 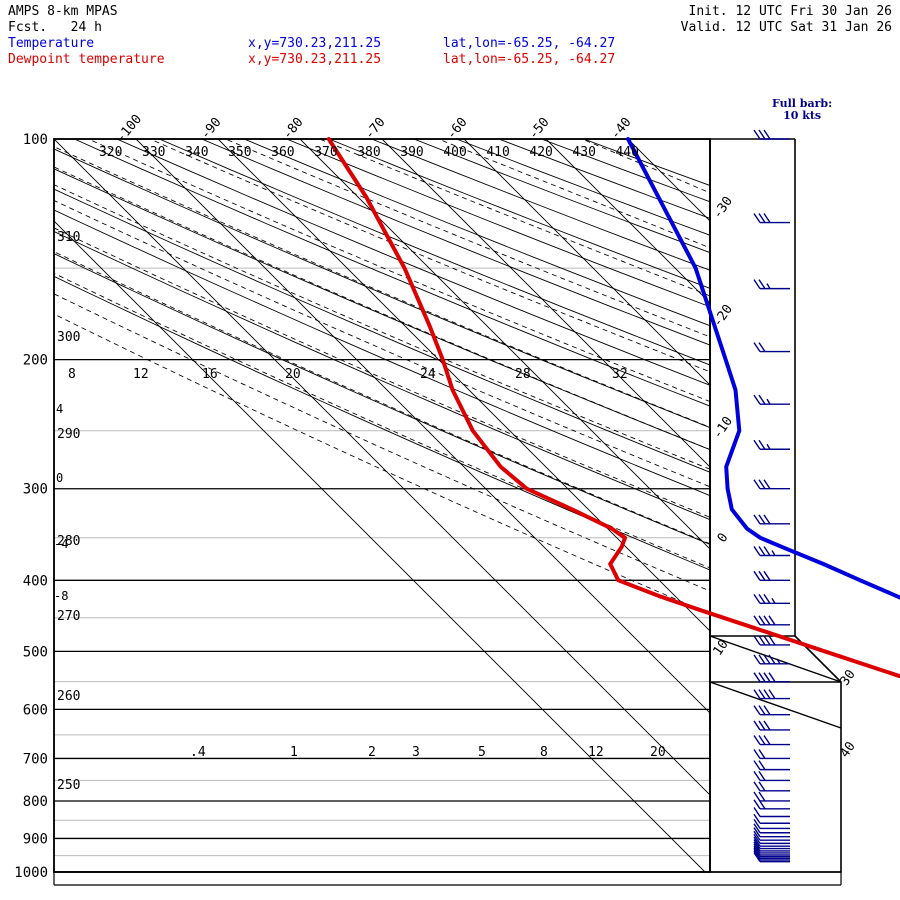 What do you see at coordinates (294, 752) in the screenshot?
I see `mixing-ratio-label: 1` at bounding box center [294, 752].